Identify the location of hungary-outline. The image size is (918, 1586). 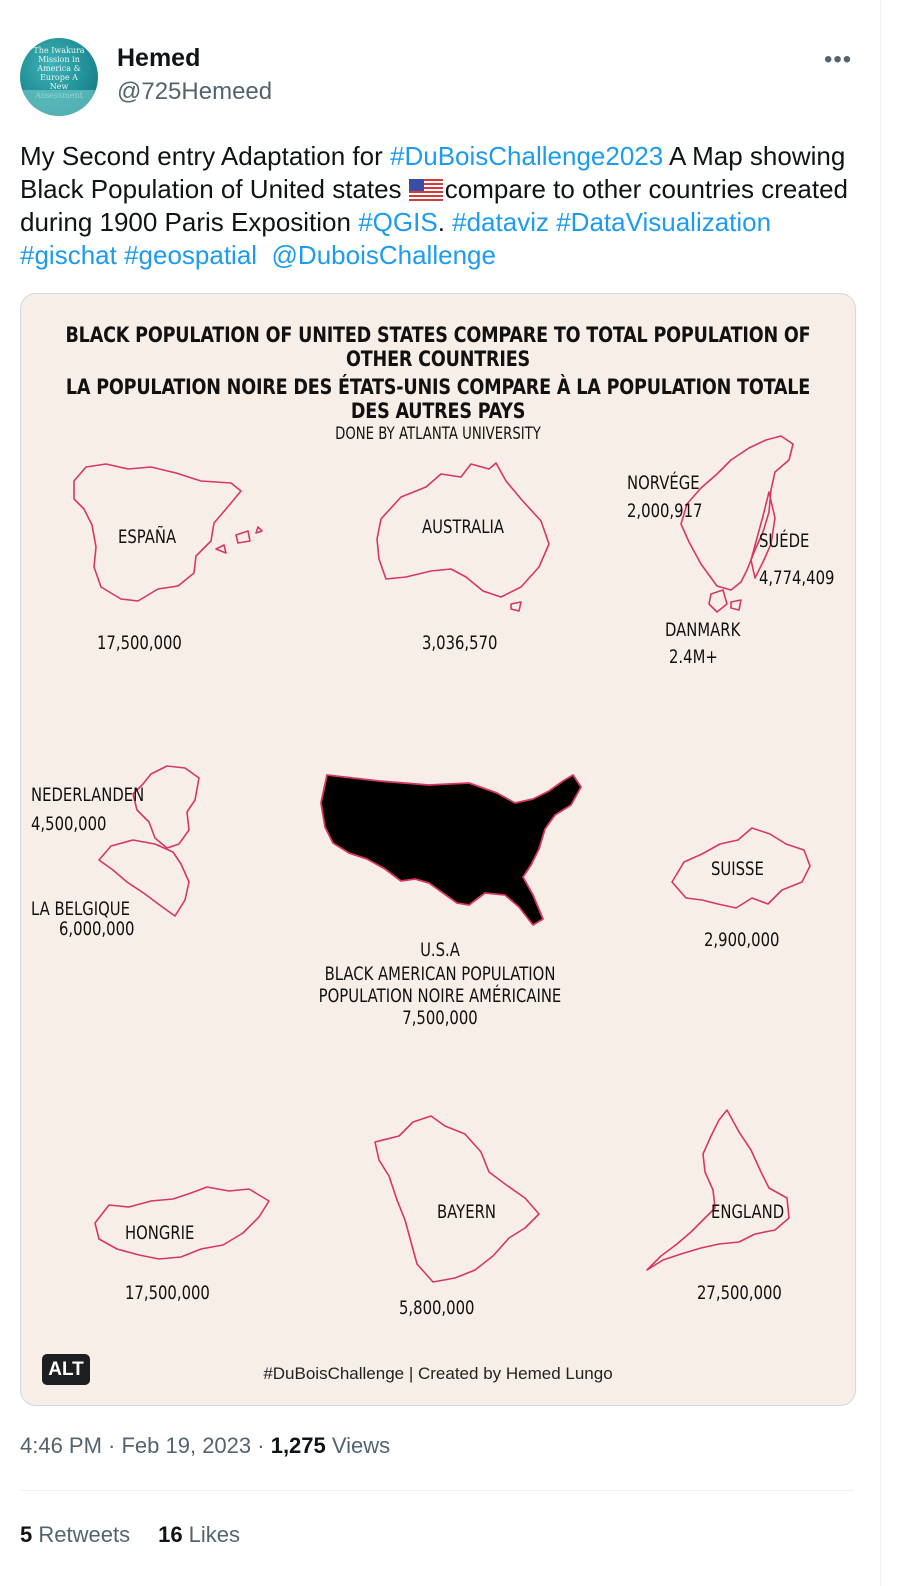
(182, 1223).